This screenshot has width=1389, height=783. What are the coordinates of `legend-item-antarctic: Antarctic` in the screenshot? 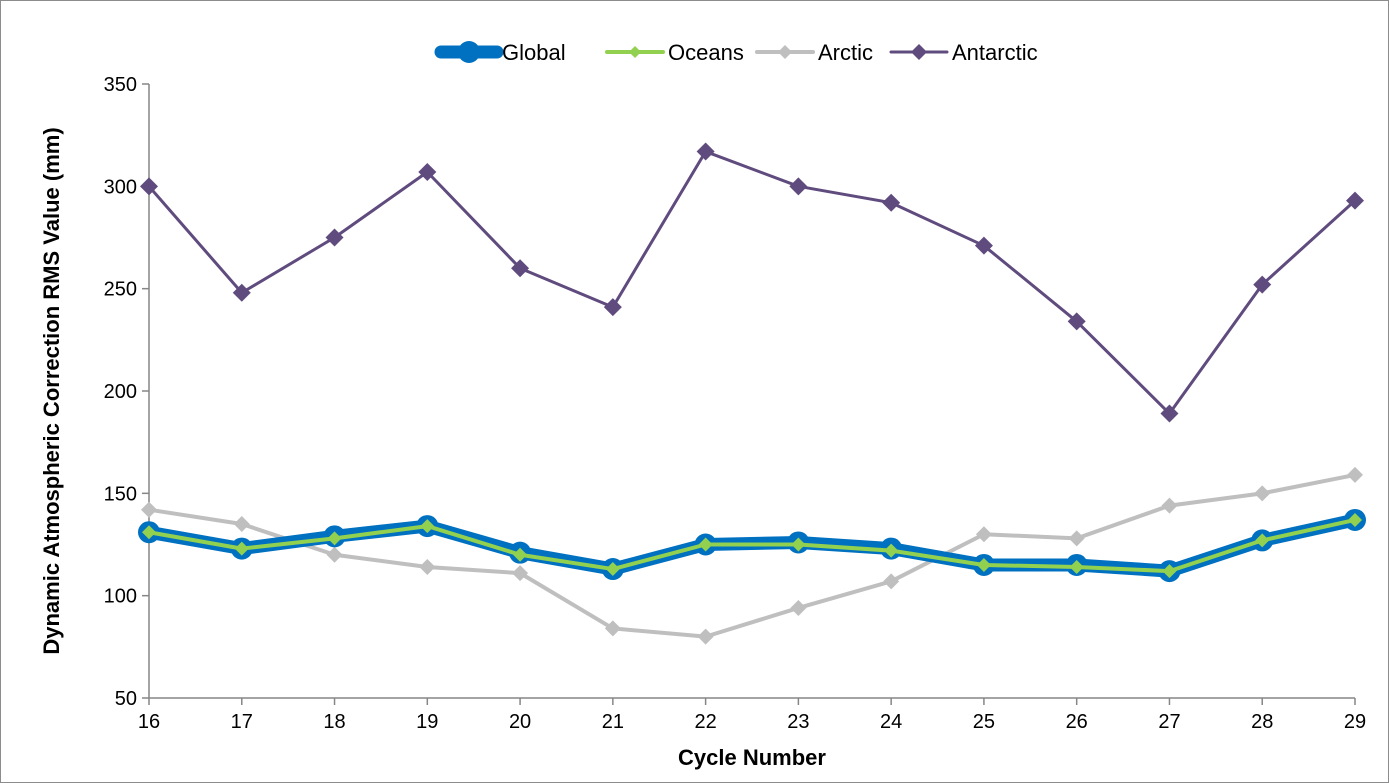 It's located at (963, 52).